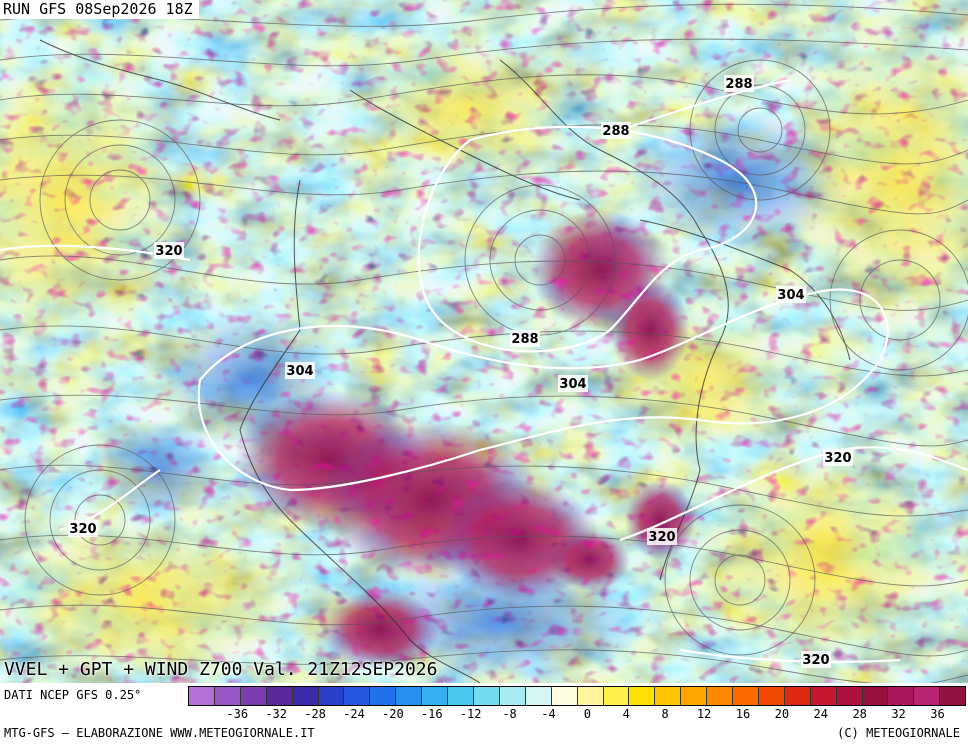 This screenshot has height=745, width=968. I want to click on color-scale-bar, so click(577, 696).